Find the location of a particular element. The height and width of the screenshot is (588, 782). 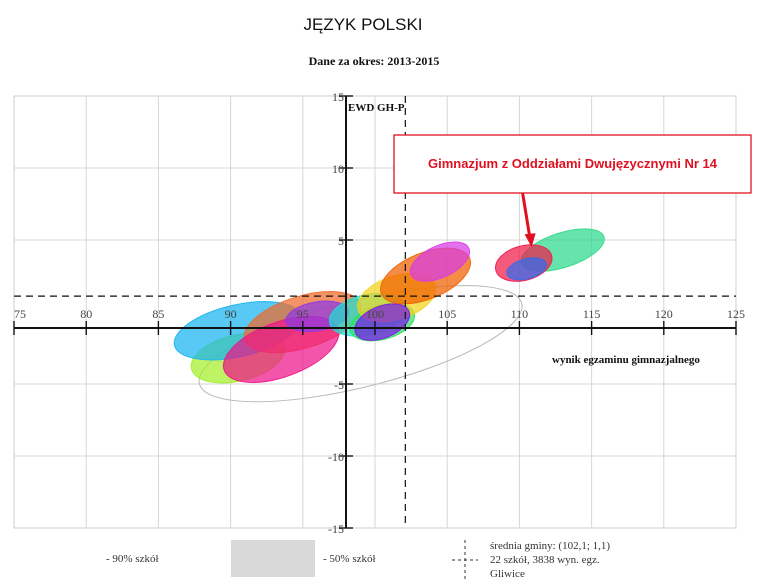

mean-cross-icon is located at coordinates (465, 560).